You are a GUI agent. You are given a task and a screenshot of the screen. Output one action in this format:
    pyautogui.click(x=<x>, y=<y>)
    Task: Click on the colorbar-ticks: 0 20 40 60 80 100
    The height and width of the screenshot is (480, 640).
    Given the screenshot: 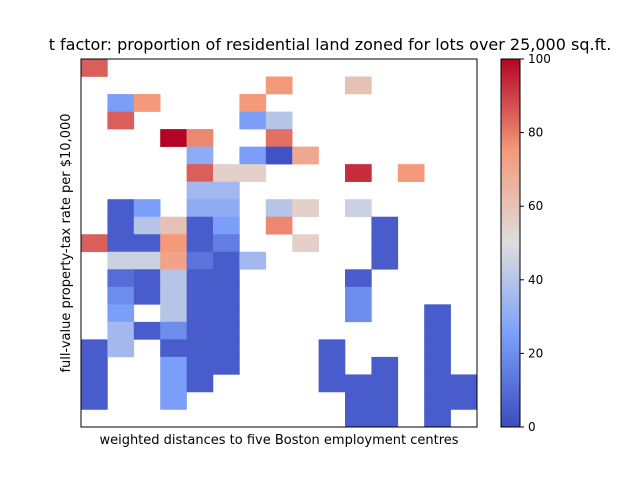 What is the action you would take?
    pyautogui.click(x=535, y=243)
    